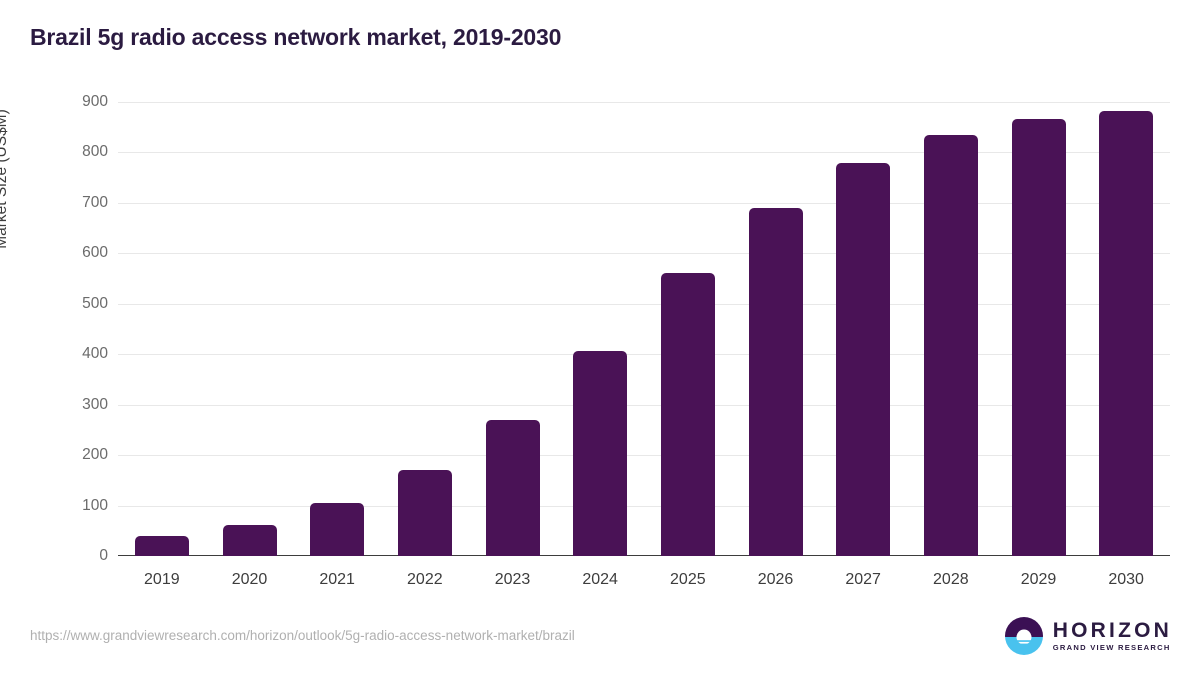 This screenshot has height=675, width=1200. I want to click on bar-2028, so click(950, 345).